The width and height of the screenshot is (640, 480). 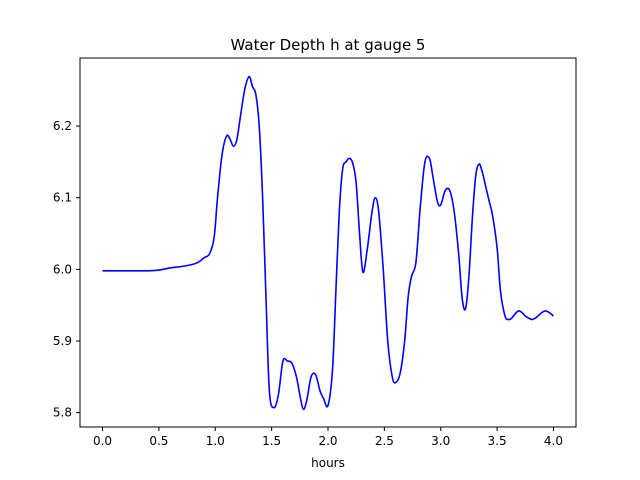 I want to click on y-tick-label: 5.8, so click(x=62, y=413).